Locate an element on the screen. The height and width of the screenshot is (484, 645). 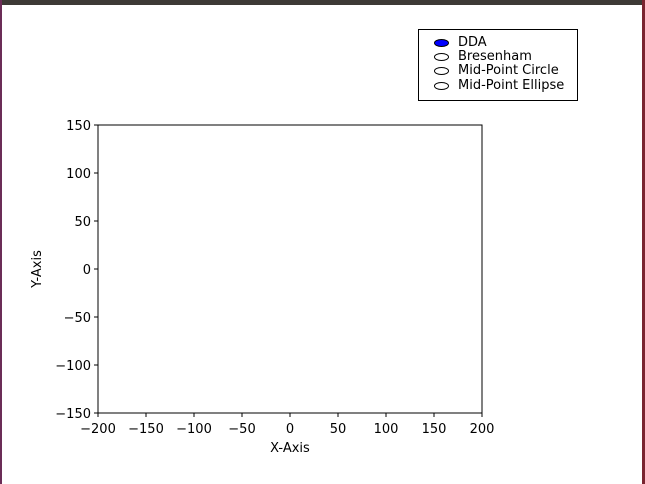
y-axis-ticks: −150 −100 −50 0 50 100 150 is located at coordinates (76, 270).